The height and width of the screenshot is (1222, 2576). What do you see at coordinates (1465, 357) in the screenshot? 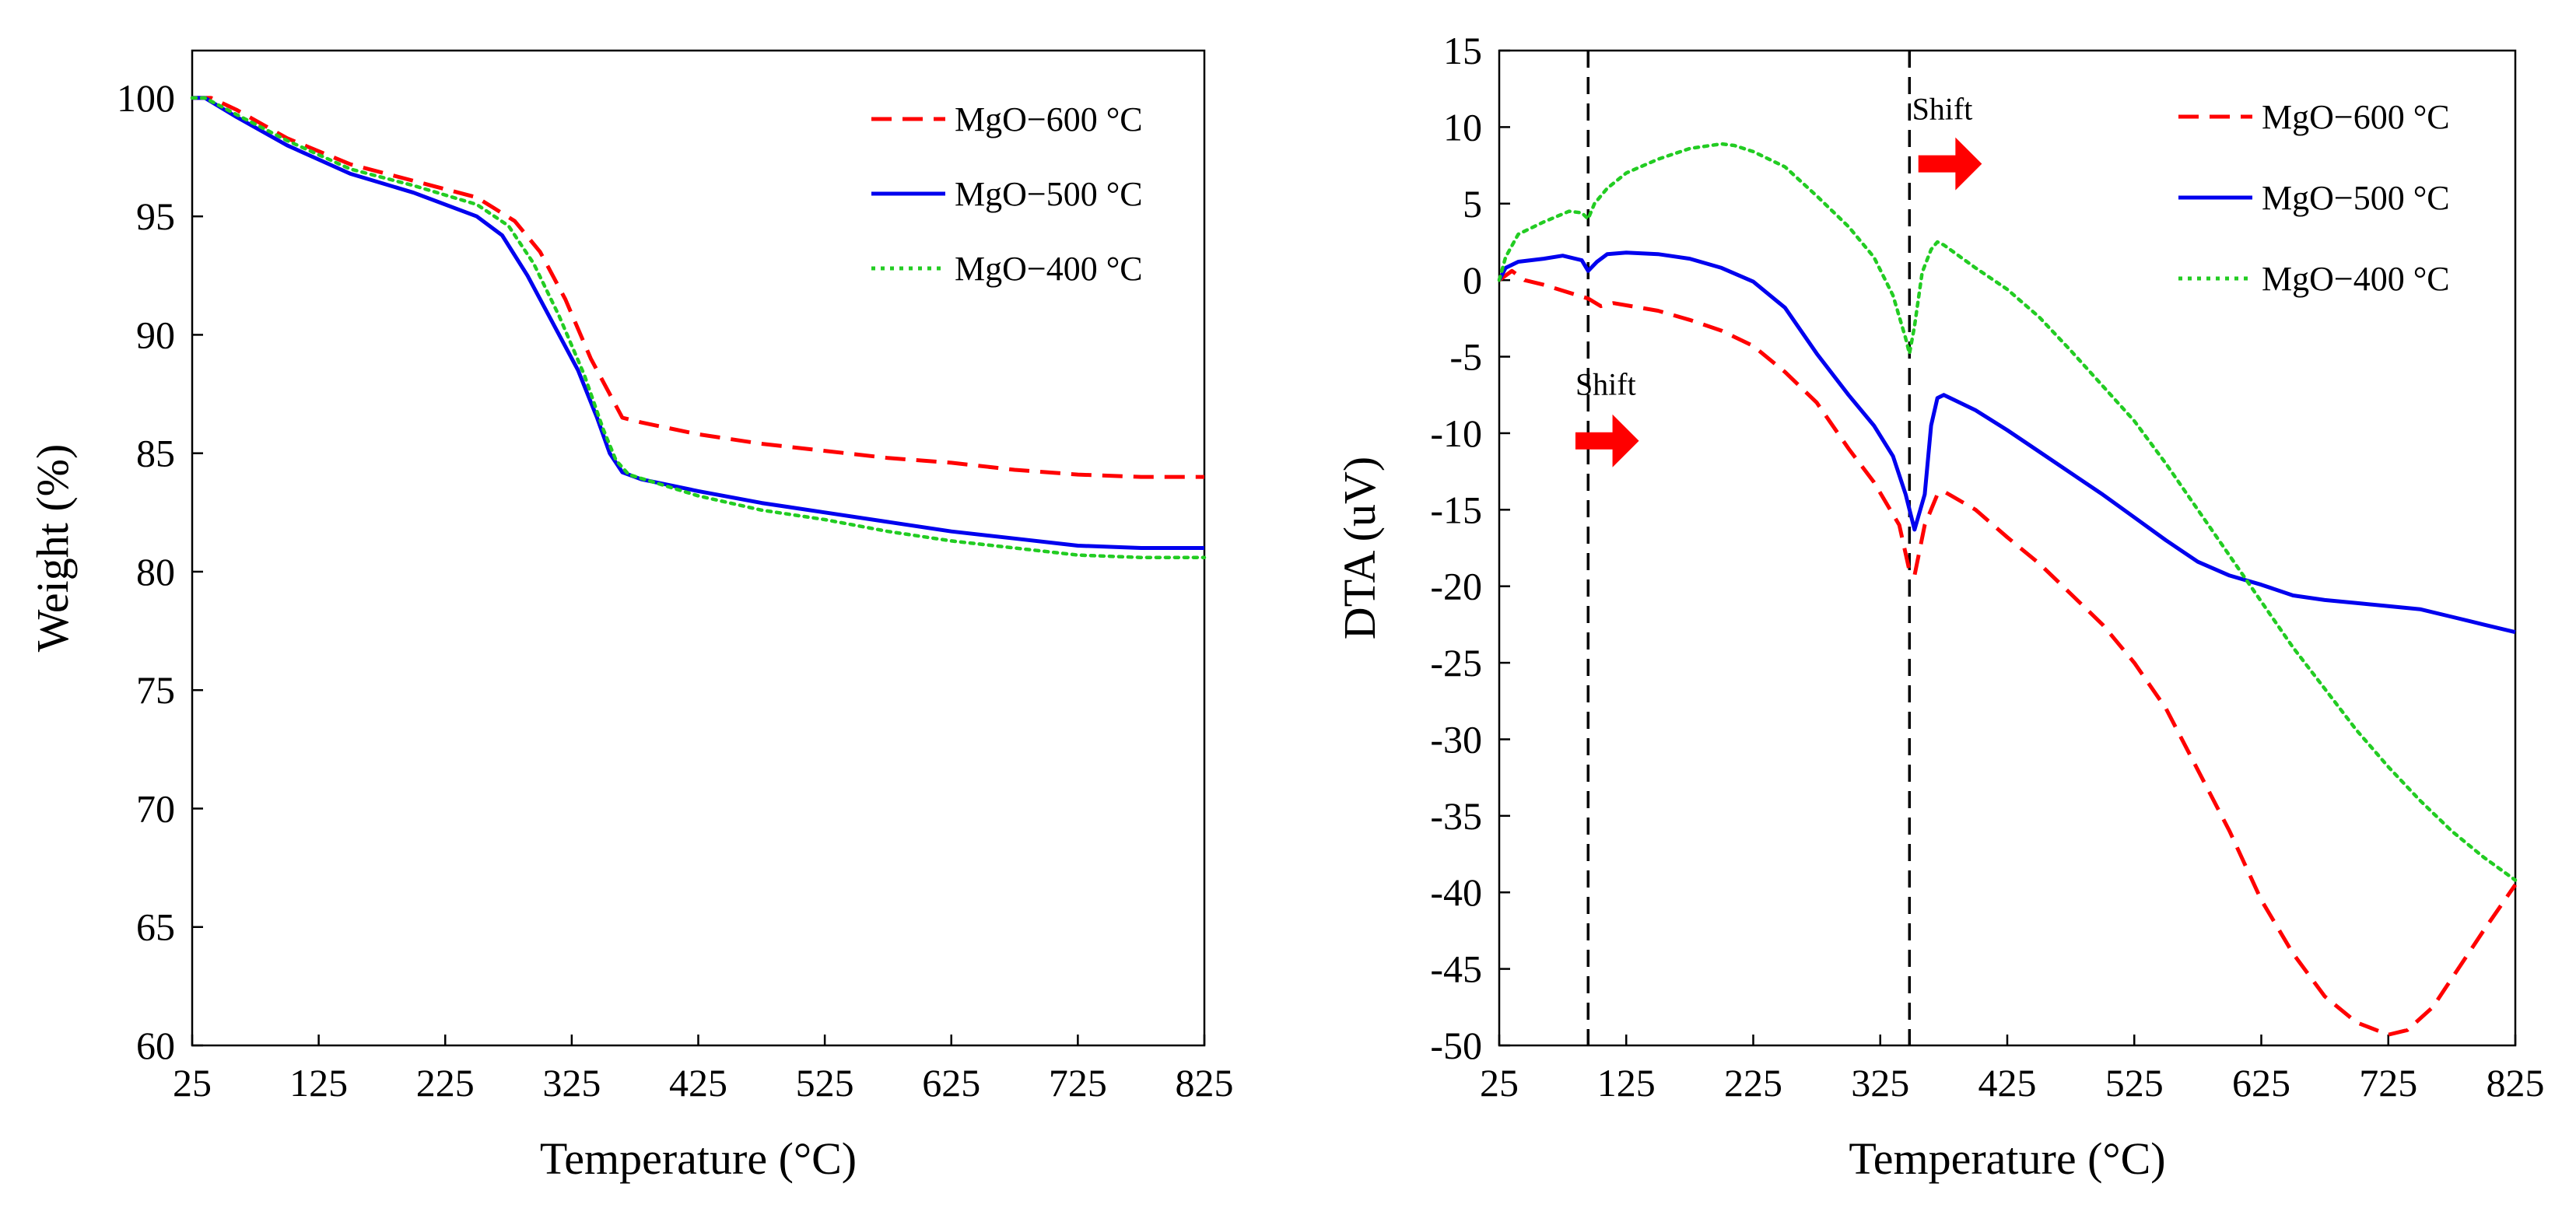
I see `dta-y-tick-label: -5` at bounding box center [1465, 357].